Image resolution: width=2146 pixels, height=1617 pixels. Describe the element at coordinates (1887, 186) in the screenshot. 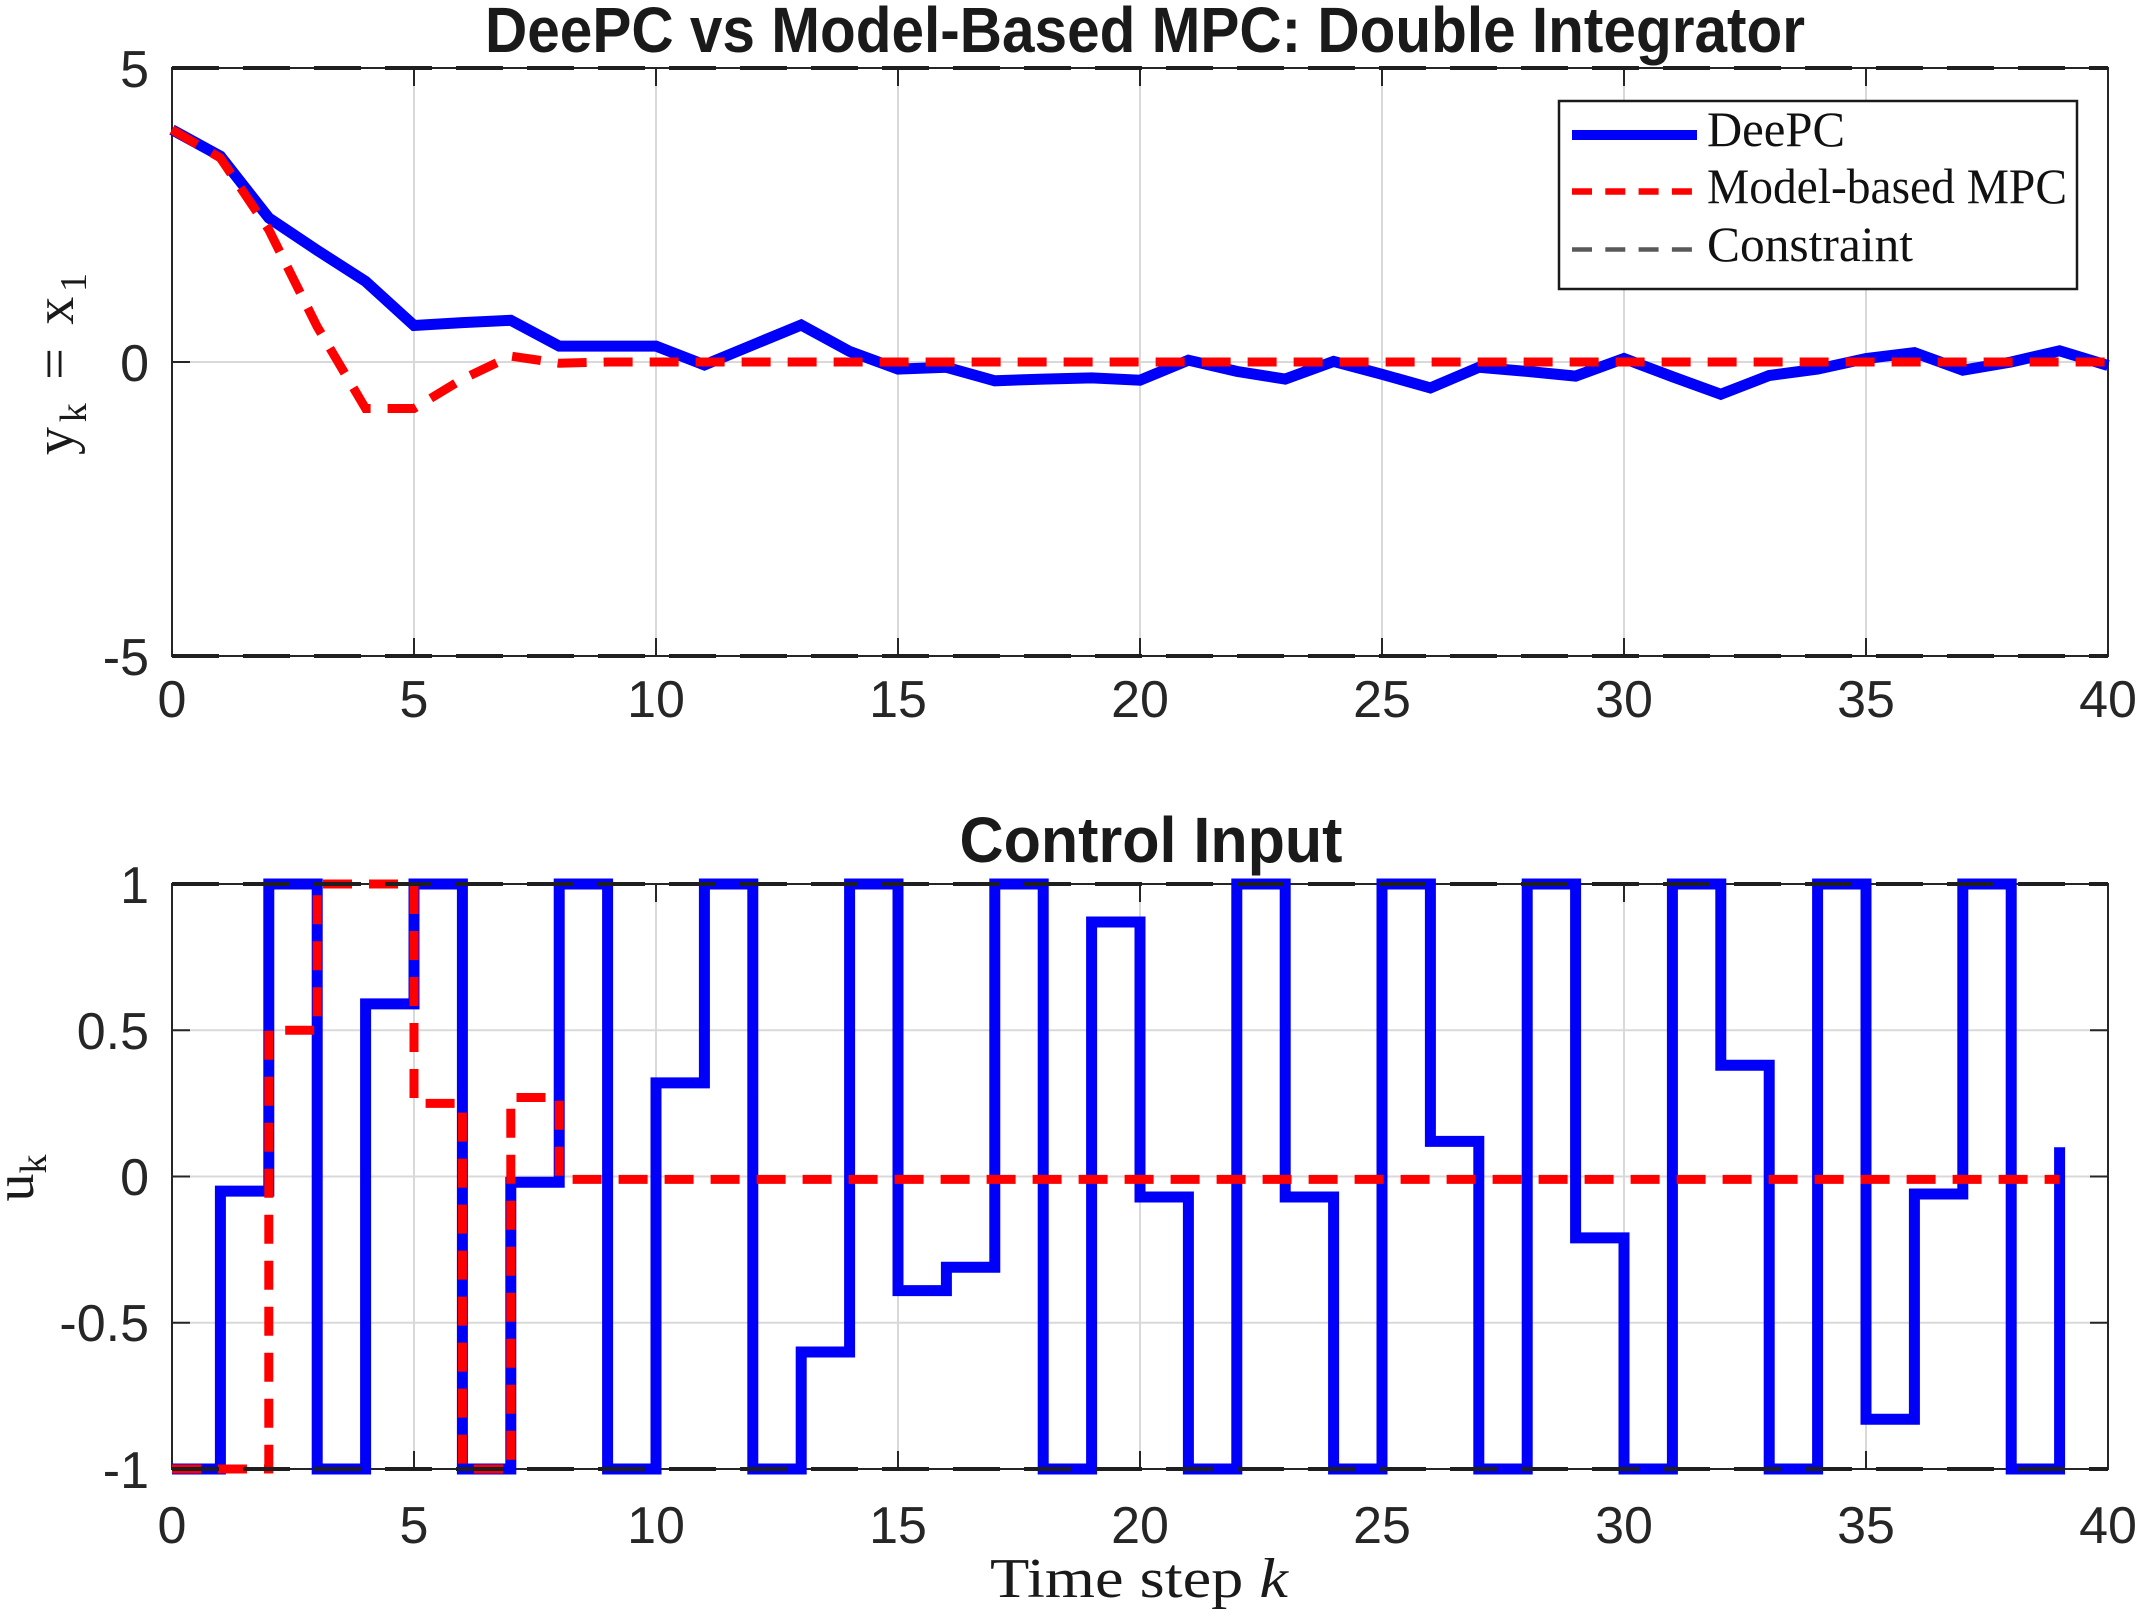

I see `svg-text: Model-based MPC` at that location.